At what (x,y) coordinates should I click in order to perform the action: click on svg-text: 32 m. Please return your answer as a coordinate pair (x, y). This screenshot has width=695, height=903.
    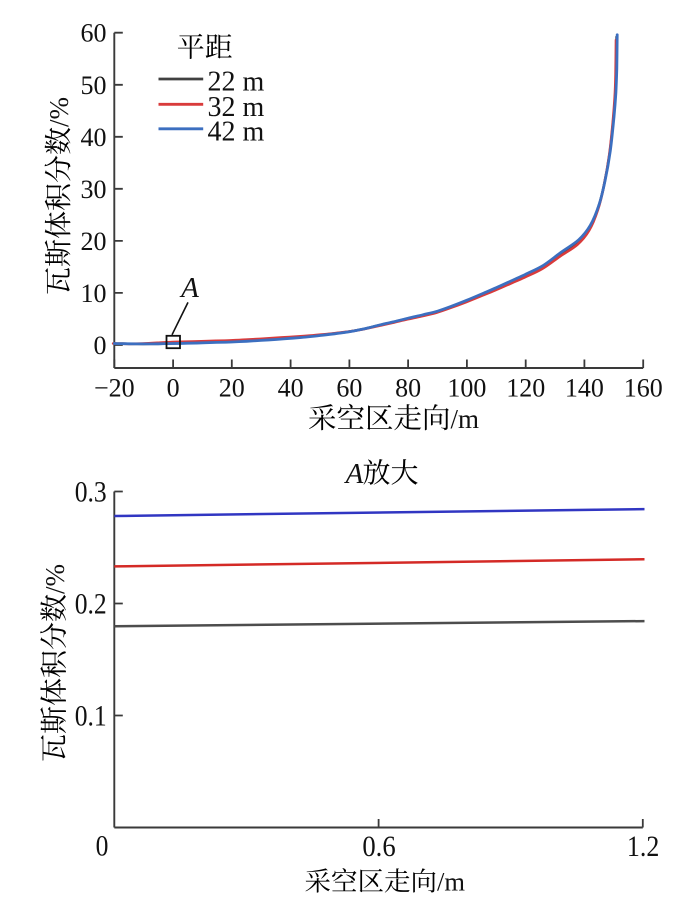
    Looking at the image, I should click on (236, 107).